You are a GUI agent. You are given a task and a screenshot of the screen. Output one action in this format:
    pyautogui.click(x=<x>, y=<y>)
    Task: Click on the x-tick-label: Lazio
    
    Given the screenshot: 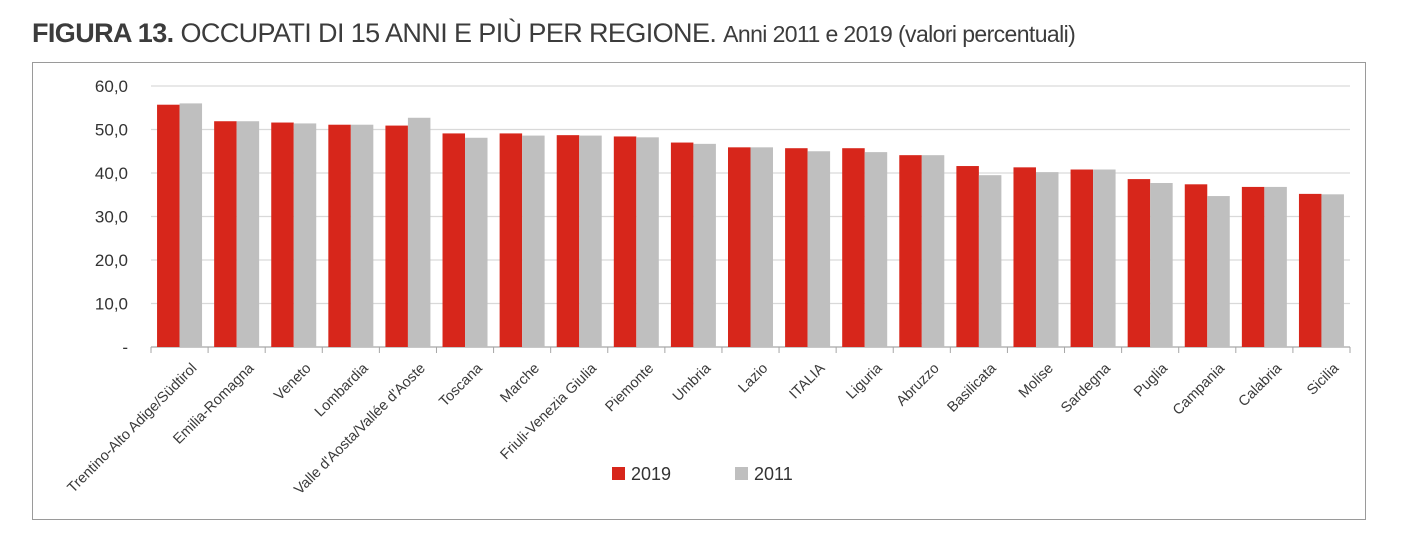 What is the action you would take?
    pyautogui.click(x=753, y=379)
    